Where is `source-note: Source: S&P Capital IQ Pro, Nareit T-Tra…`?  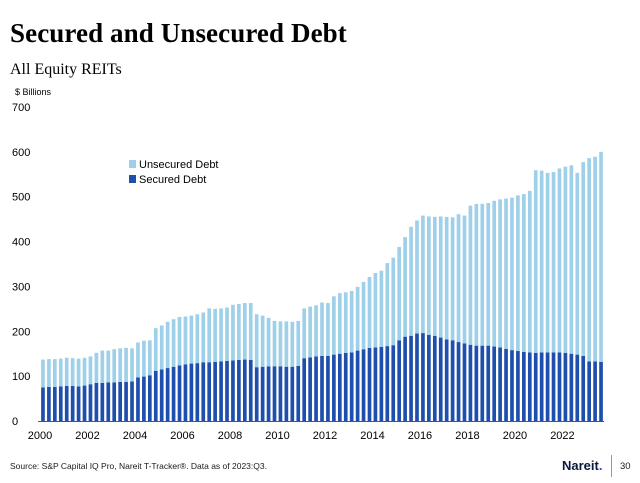
source-note: Source: S&P Capital IQ Pro, Nareit T-Tra… is located at coordinates (138, 466).